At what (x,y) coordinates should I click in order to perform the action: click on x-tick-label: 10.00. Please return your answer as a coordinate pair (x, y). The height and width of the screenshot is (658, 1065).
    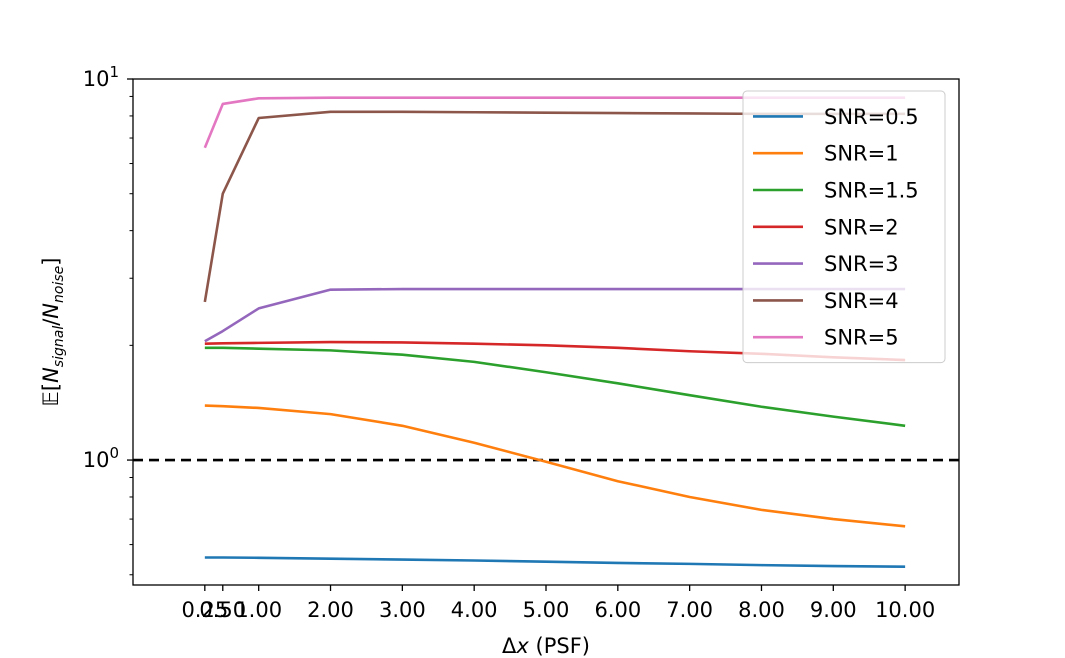
    Looking at the image, I should click on (905, 610).